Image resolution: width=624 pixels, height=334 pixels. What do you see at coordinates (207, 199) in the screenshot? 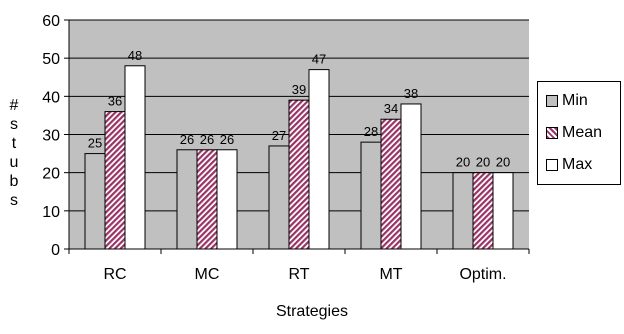
I see `bar-mean-mc` at bounding box center [207, 199].